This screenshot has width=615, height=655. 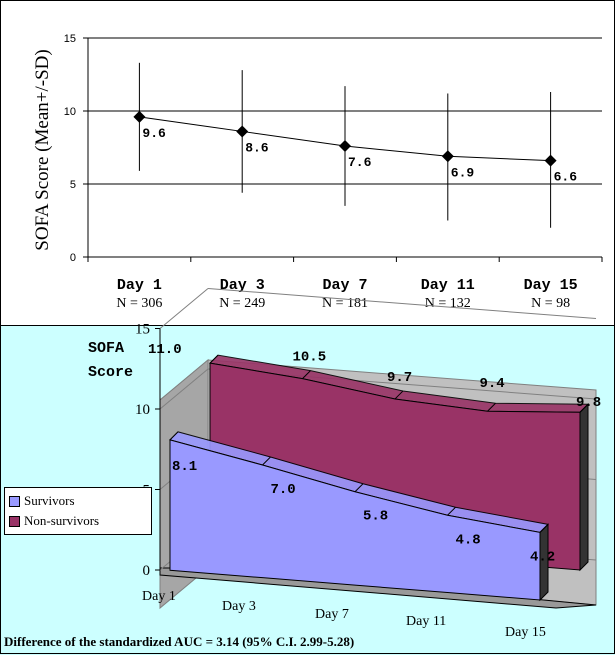 What do you see at coordinates (492, 384) in the screenshot?
I see `non-survivors-label-day-11: 9.4` at bounding box center [492, 384].